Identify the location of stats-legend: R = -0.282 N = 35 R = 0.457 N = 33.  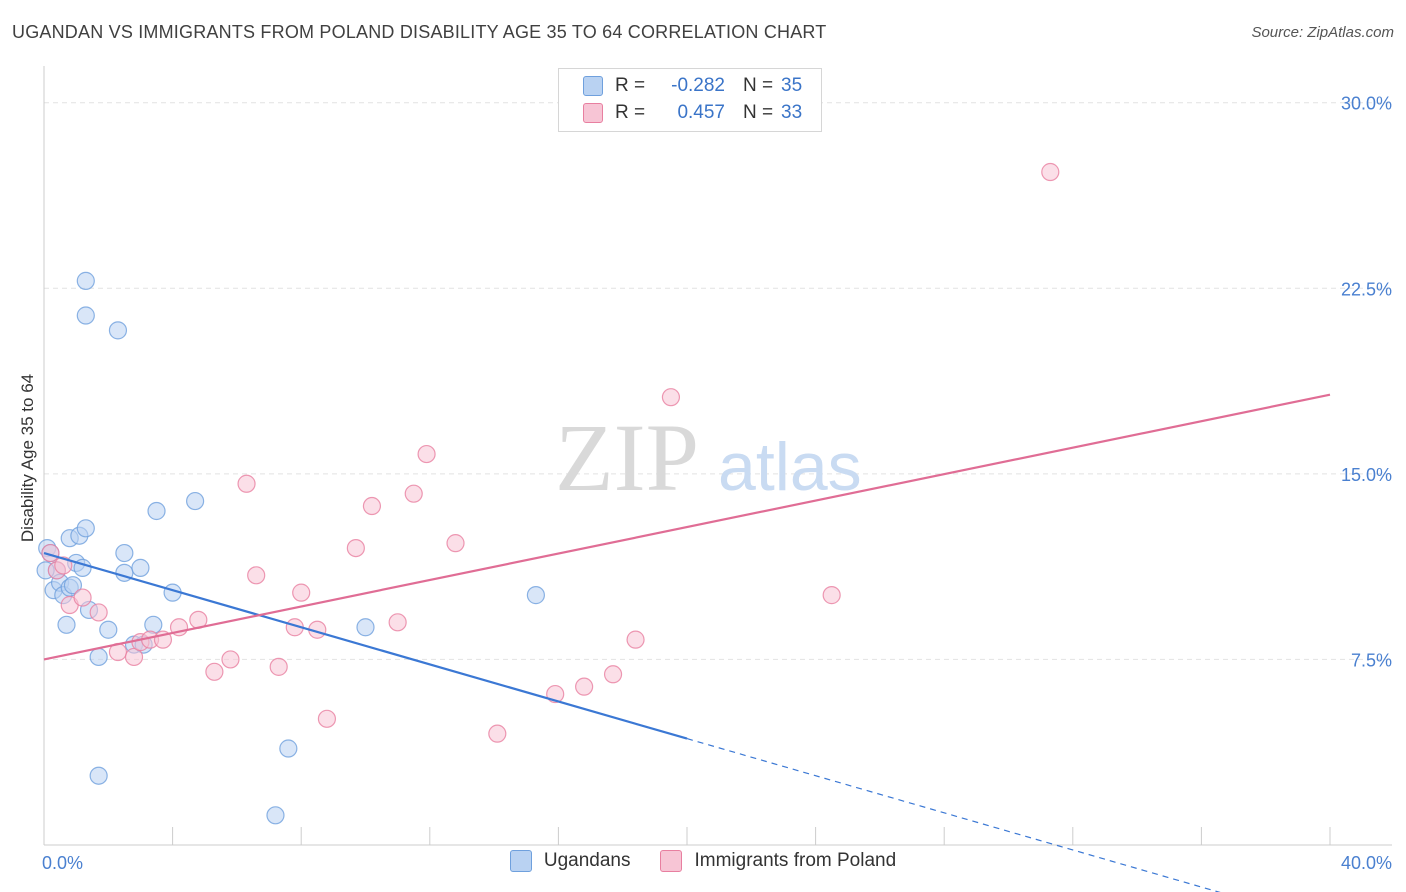
(690, 100).